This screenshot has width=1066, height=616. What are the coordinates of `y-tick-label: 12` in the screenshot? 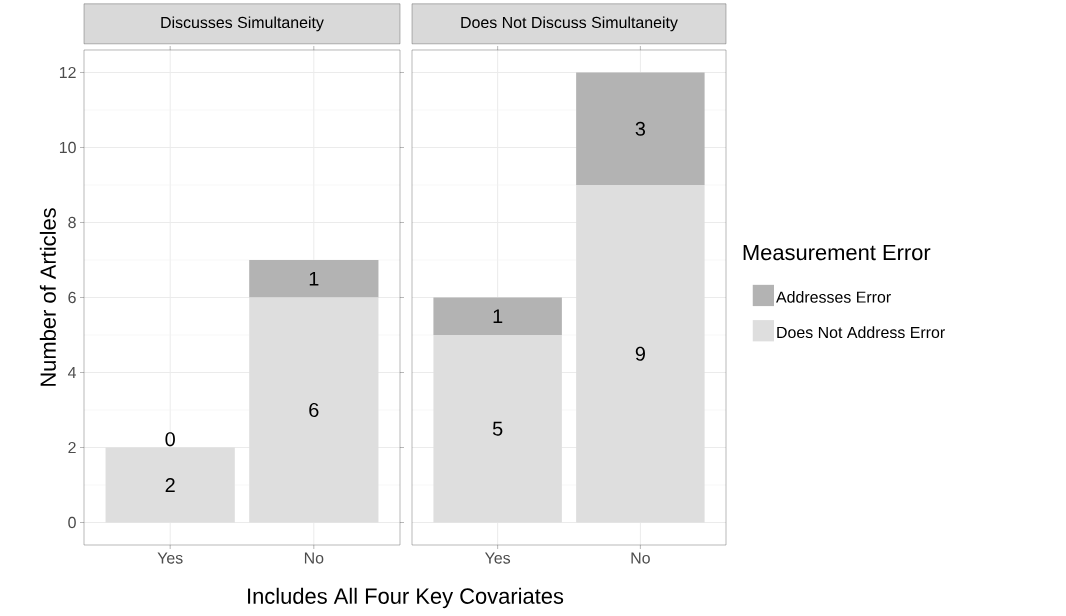 It's located at (67, 72).